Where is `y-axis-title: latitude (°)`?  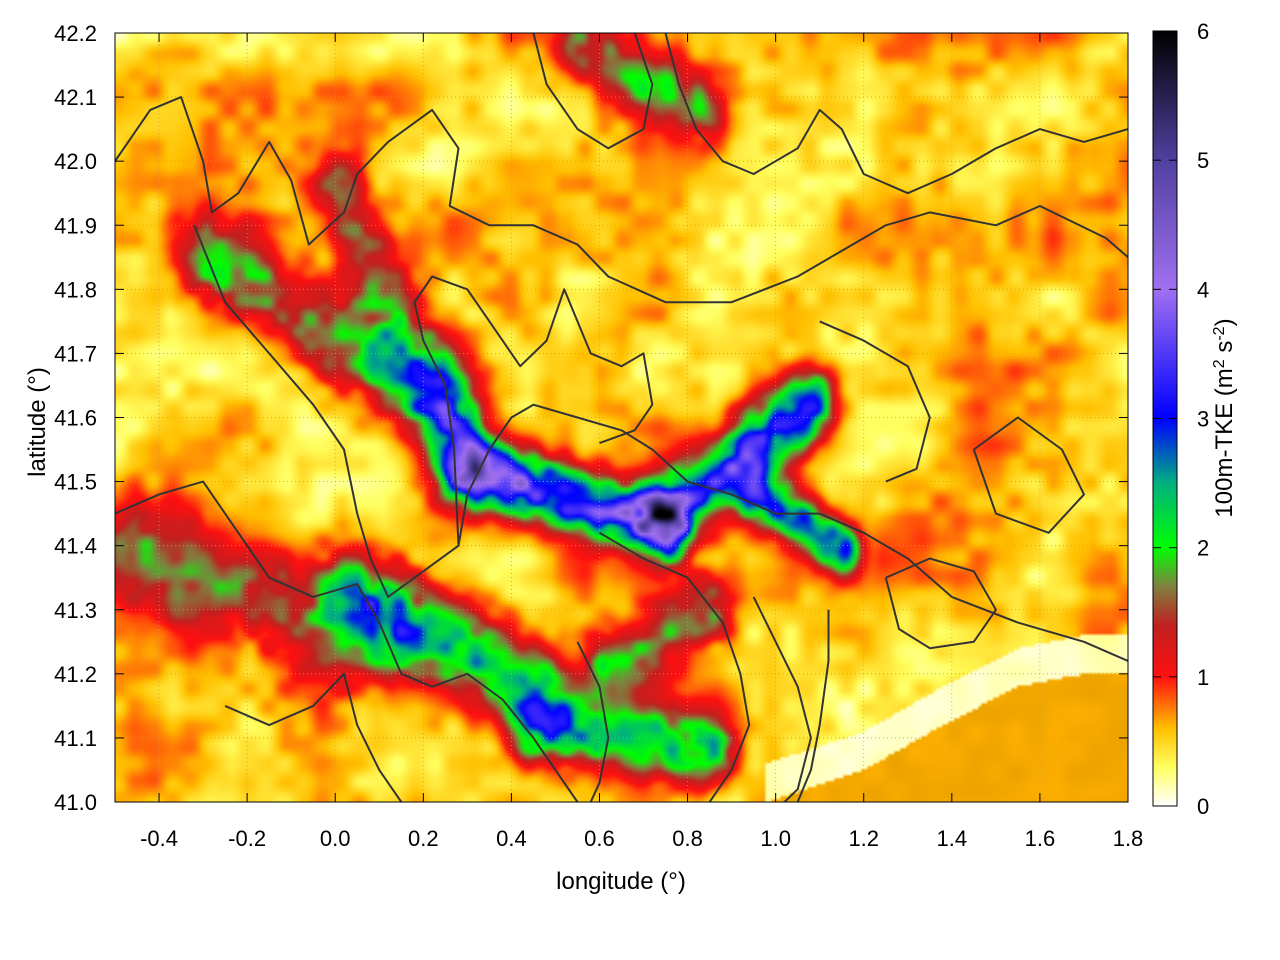
y-axis-title: latitude (°) is located at coordinates (37, 422).